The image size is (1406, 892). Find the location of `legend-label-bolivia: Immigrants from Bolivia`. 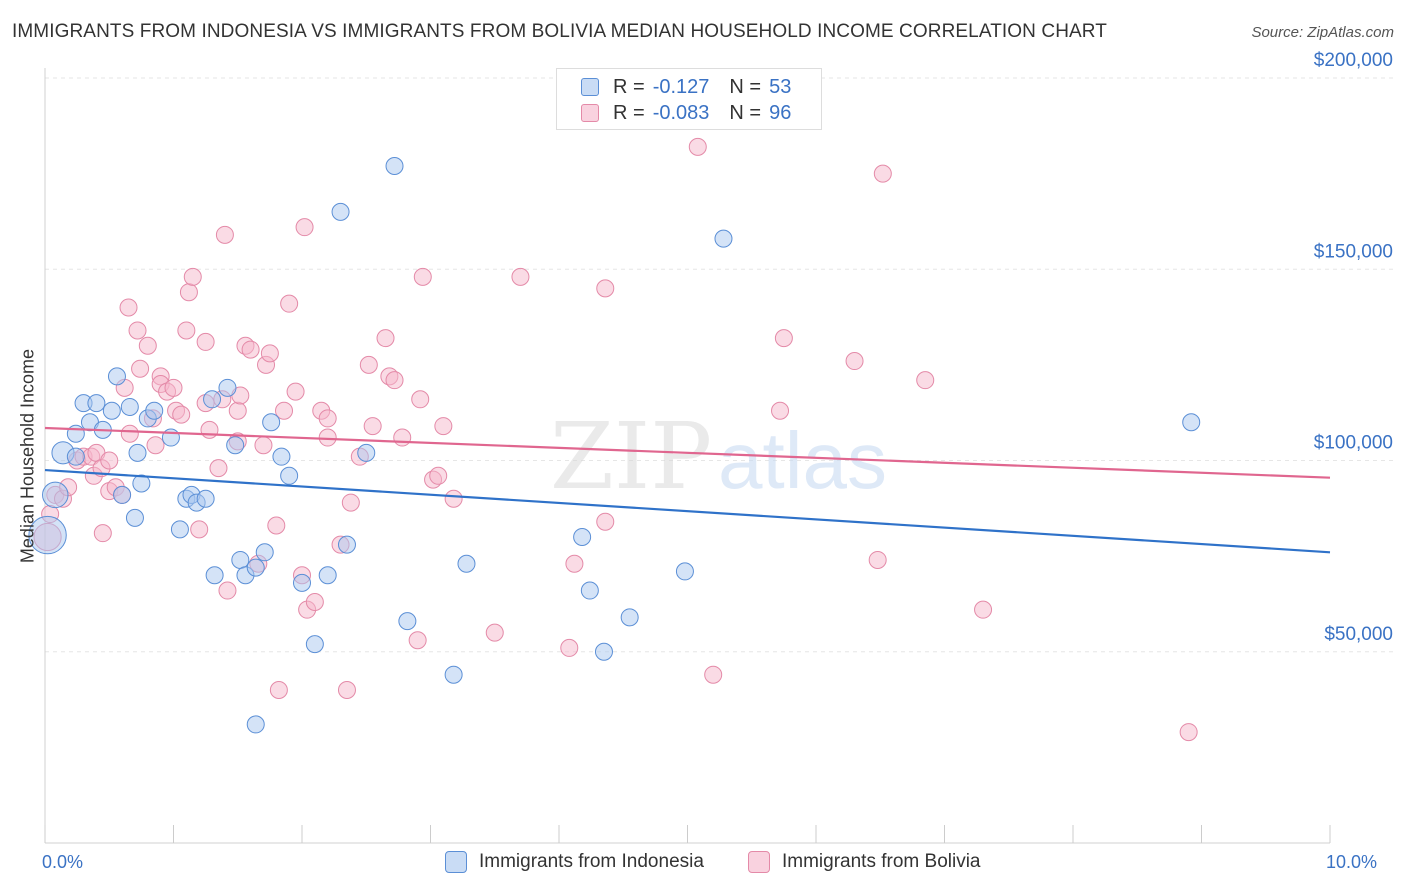

legend-label-bolivia: Immigrants from Bolivia is located at coordinates (881, 861).